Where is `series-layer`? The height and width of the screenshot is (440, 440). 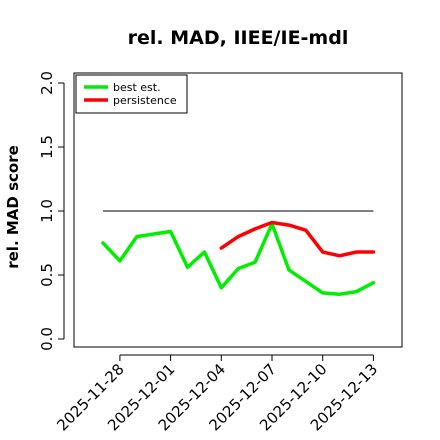 series-layer is located at coordinates (238, 258).